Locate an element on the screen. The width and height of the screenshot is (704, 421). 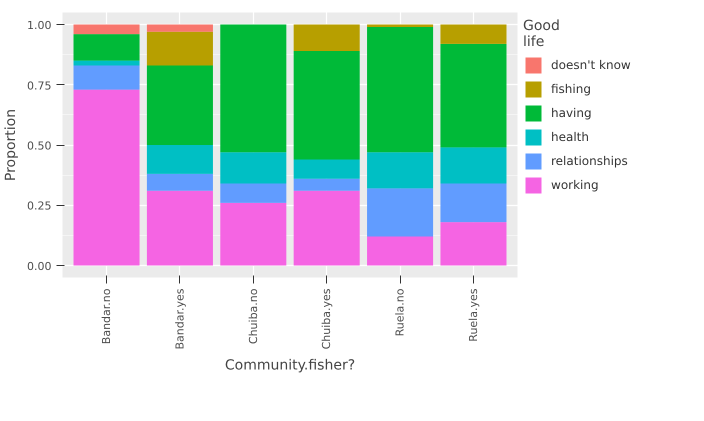
legend-title: Good life is located at coordinates (542, 34).